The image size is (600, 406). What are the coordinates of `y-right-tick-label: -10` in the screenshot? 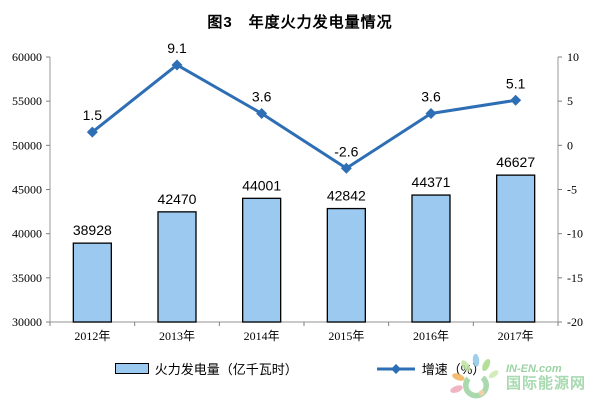 It's located at (575, 234).